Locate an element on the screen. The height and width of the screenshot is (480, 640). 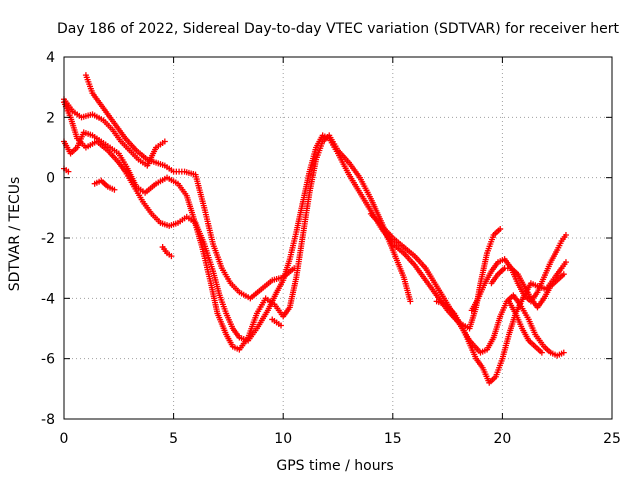
series-track-i is located at coordinates (435, 271).